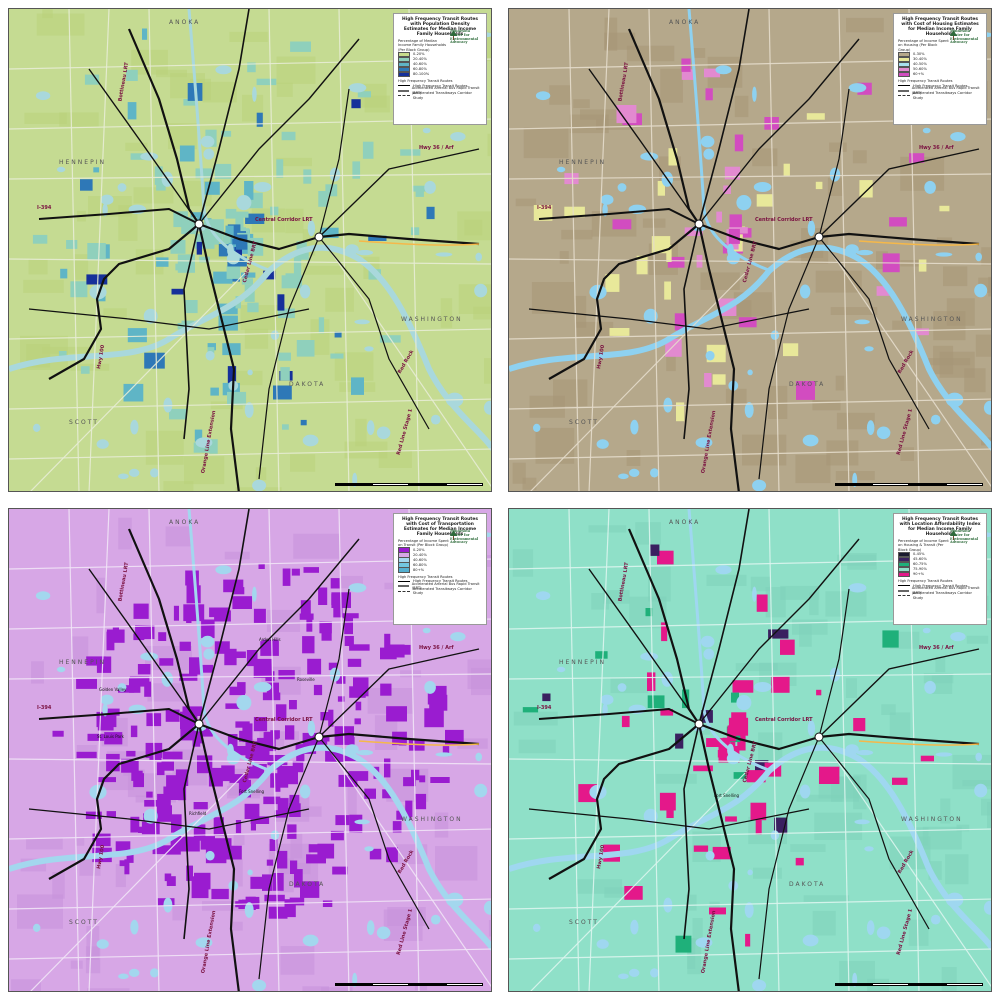  Describe the element at coordinates (279, 631) in the screenshot. I see `ne-route` at that location.